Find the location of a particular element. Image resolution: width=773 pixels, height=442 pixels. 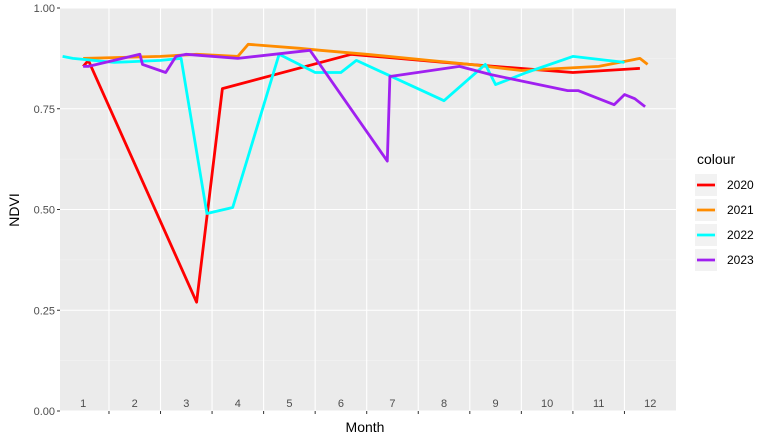

y-axis-title: NDVI is located at coordinates (14, 209).